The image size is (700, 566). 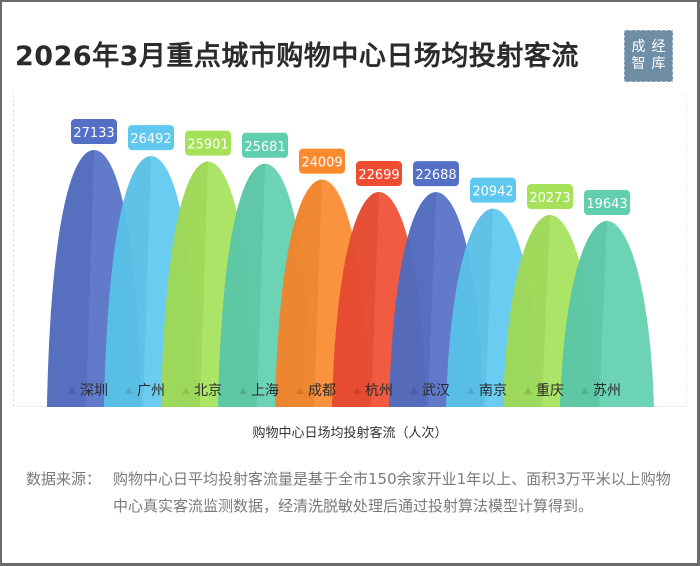 I want to click on logo-char: 成, so click(x=638, y=47).